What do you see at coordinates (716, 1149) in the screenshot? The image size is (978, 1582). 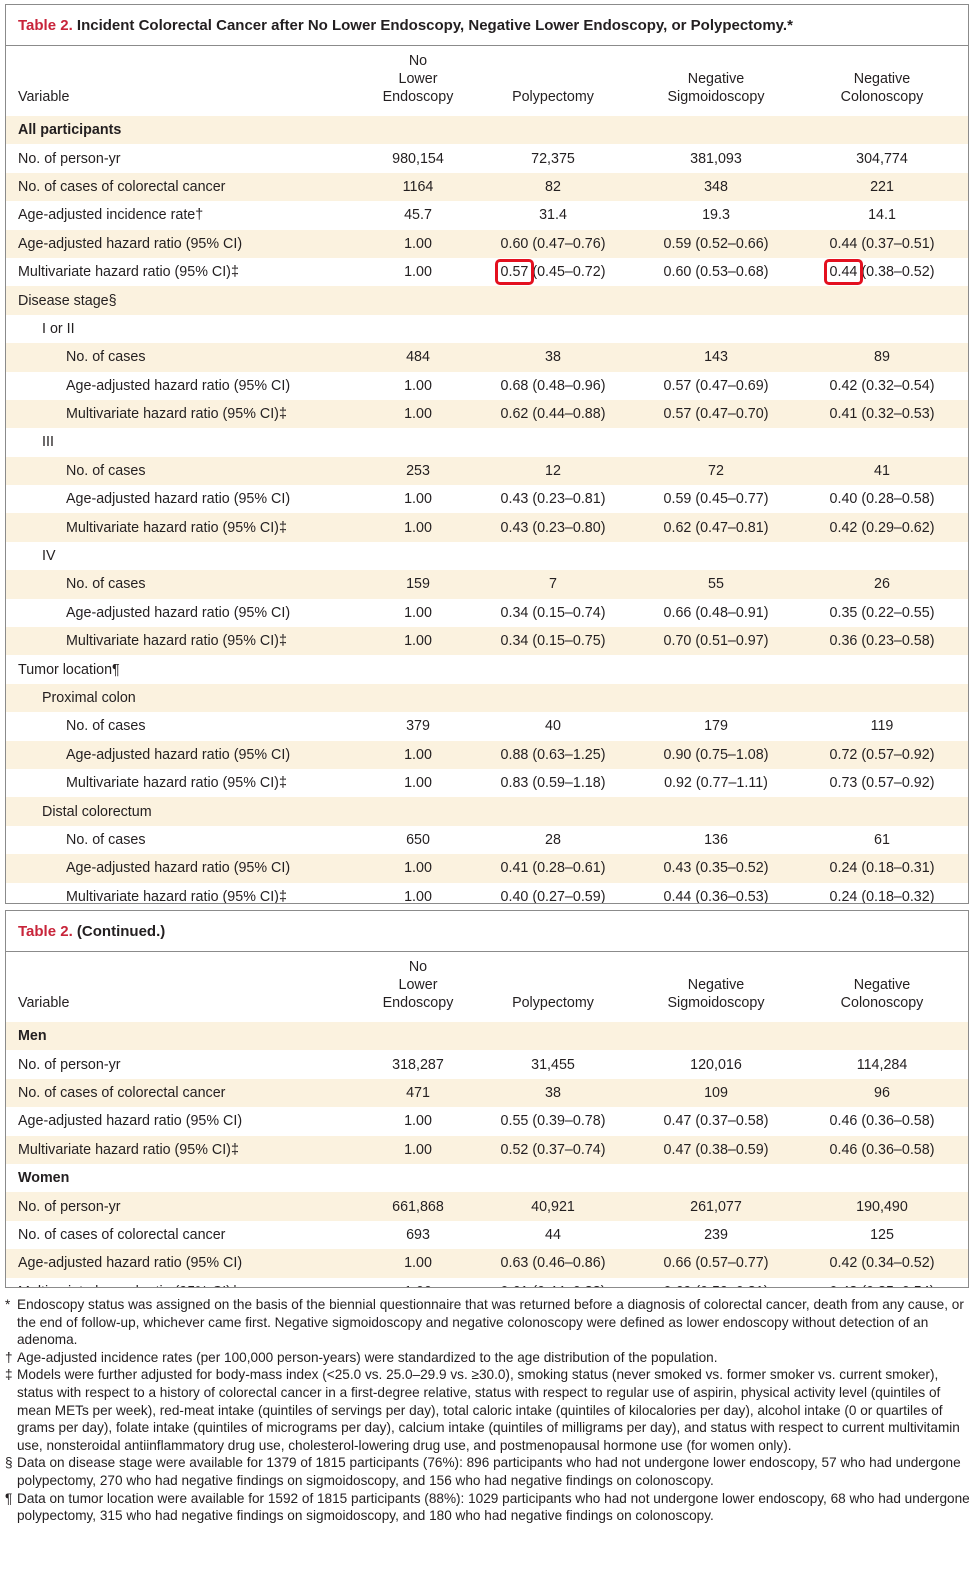 I see `cell: 0.47 (0.38–0.59)` at bounding box center [716, 1149].